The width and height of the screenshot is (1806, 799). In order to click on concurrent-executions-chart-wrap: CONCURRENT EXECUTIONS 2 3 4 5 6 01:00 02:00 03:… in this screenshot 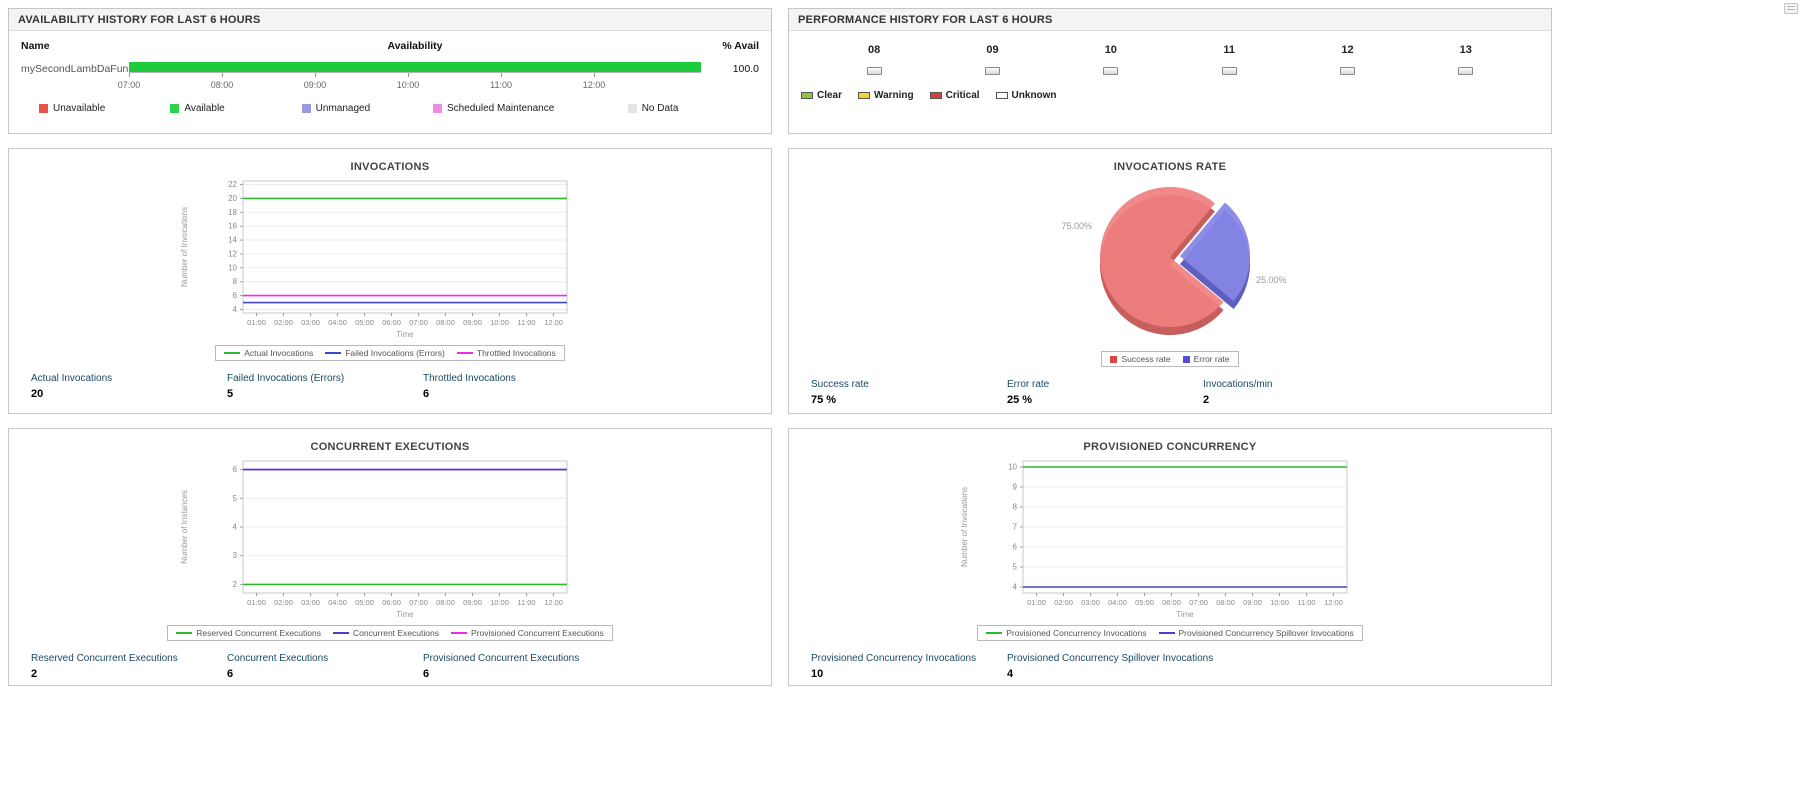, I will do `click(390, 535)`.